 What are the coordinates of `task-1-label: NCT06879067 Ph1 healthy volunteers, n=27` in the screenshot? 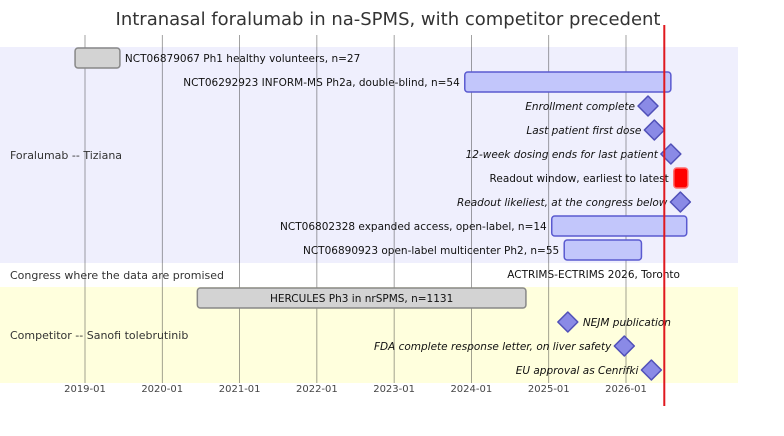 It's located at (242, 59).